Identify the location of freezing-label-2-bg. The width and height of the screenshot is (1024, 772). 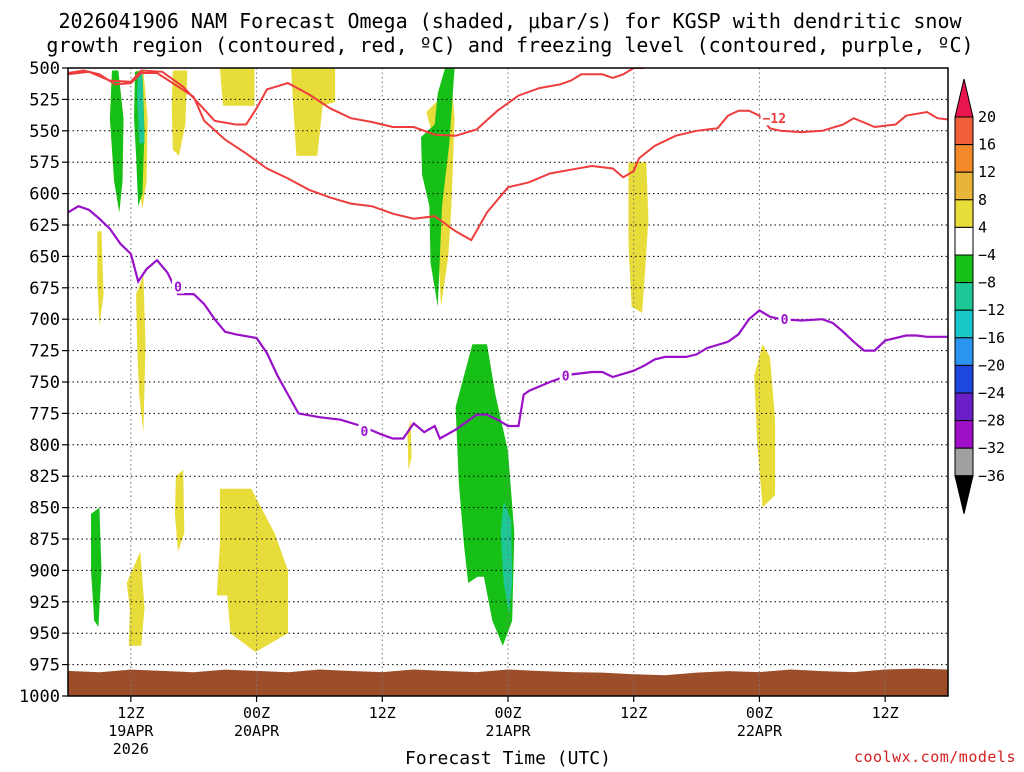
(364, 430).